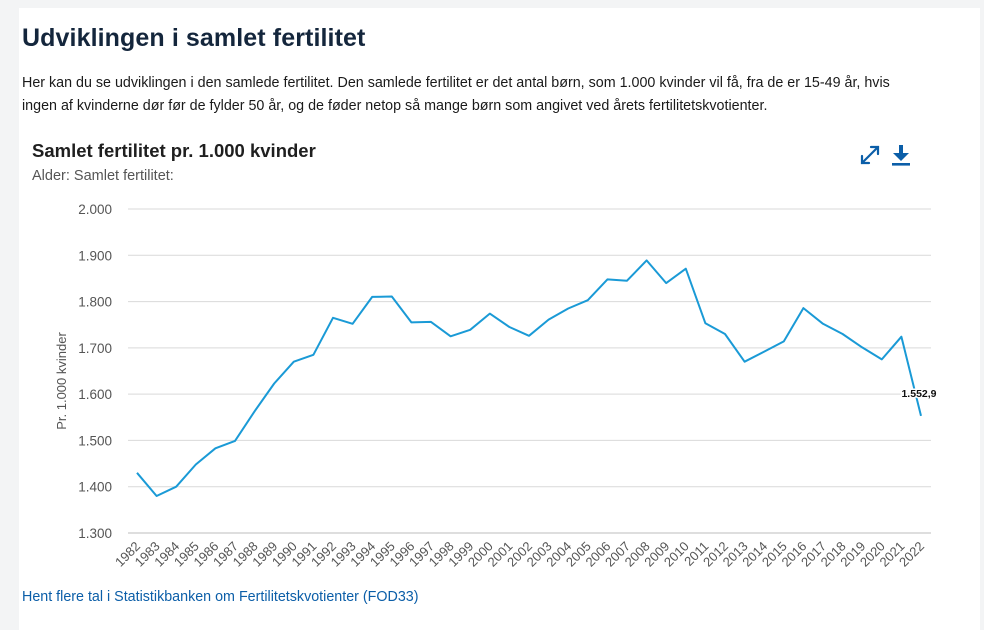 Image resolution: width=984 pixels, height=630 pixels. Describe the element at coordinates (174, 150) in the screenshot. I see `chart-title: Samlet fertilitet pr. 1.000 kvinder` at that location.